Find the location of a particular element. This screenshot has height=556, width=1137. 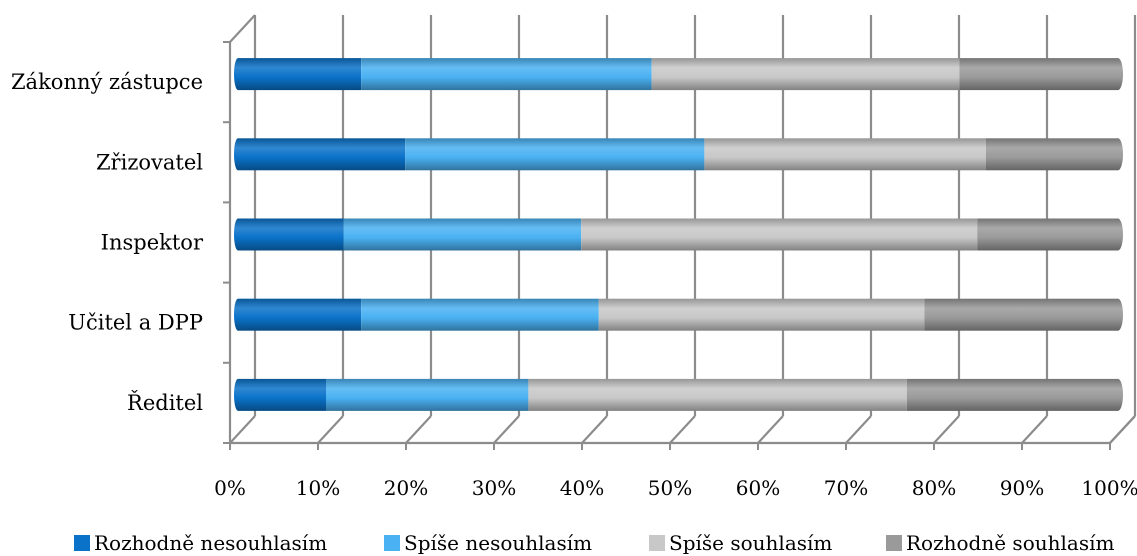

x-tick-label: 50% is located at coordinates (670, 488).